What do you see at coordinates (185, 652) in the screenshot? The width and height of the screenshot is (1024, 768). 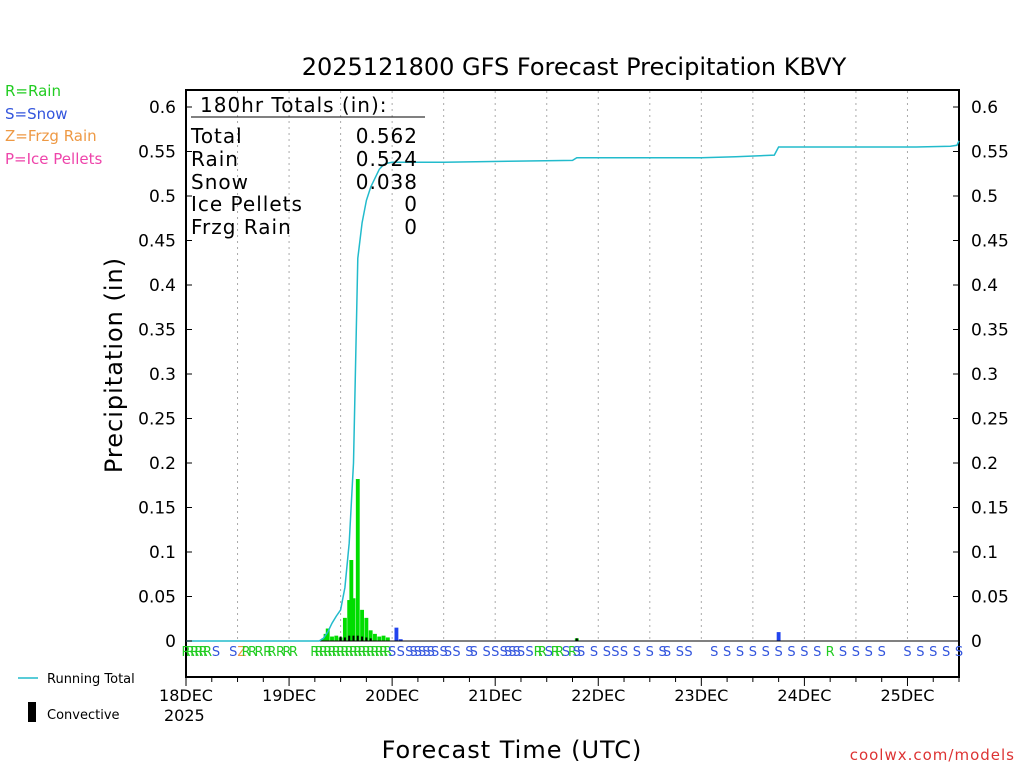 I see `type-mark-0: R` at bounding box center [185, 652].